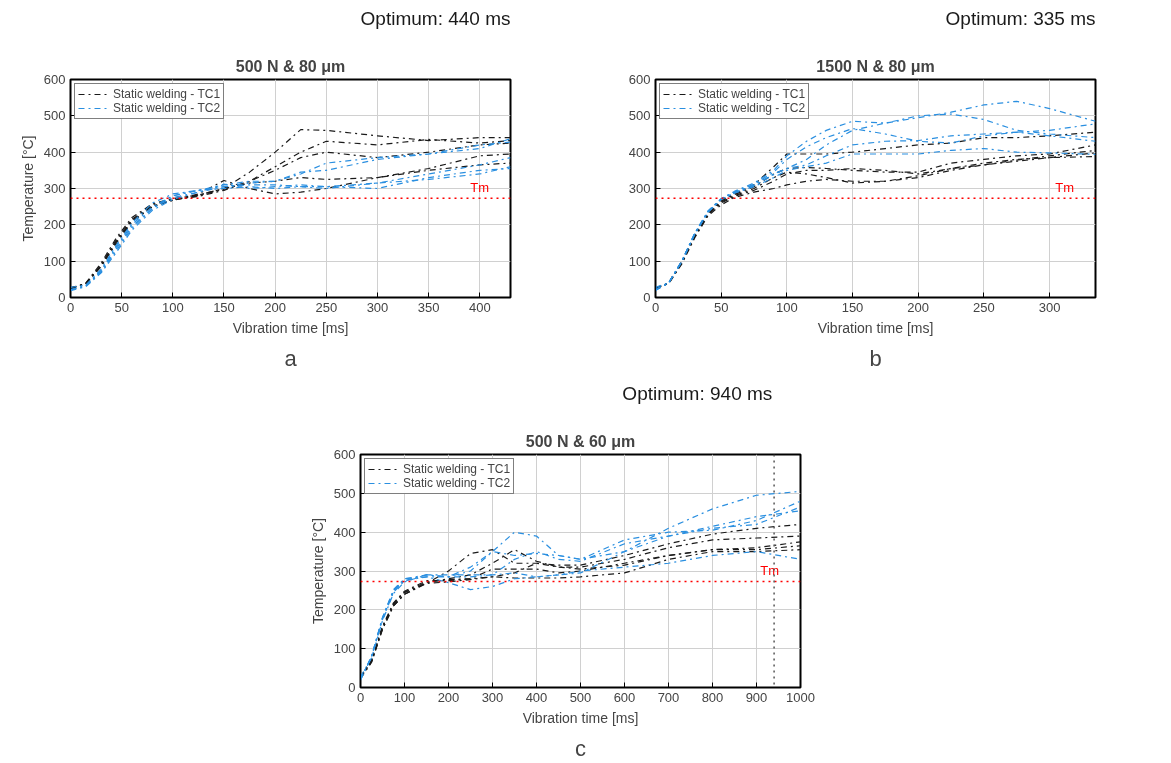 This screenshot has height=763, width=1171. I want to click on chart-title: 500 N & 60 μm, so click(580, 441).